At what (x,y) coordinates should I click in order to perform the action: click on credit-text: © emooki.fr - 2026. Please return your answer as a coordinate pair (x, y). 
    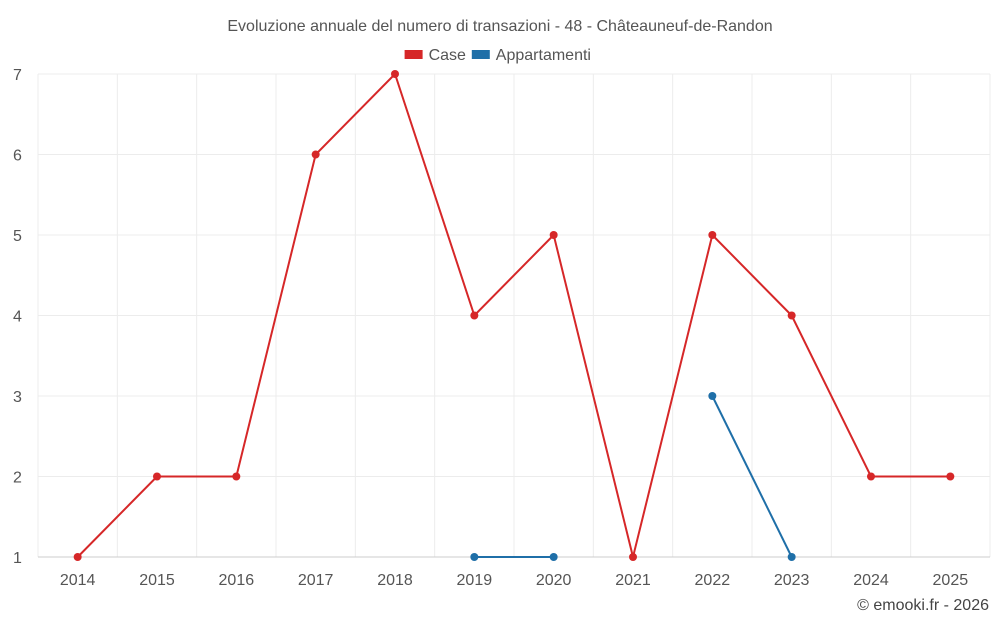
    Looking at the image, I should click on (923, 605).